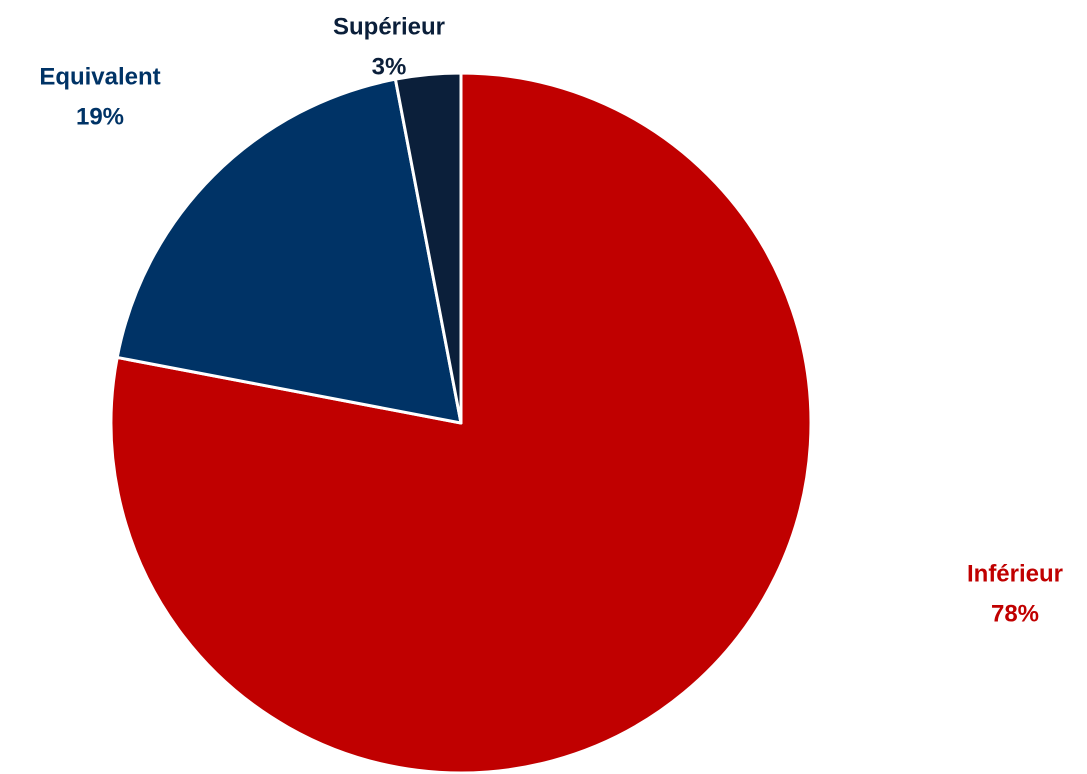  What do you see at coordinates (1015, 613) in the screenshot?
I see `slice-value-label: 78%` at bounding box center [1015, 613].